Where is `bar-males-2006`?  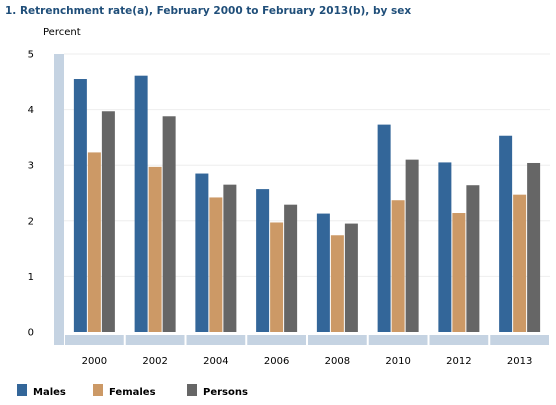
bar-males-2006 is located at coordinates (263, 260).